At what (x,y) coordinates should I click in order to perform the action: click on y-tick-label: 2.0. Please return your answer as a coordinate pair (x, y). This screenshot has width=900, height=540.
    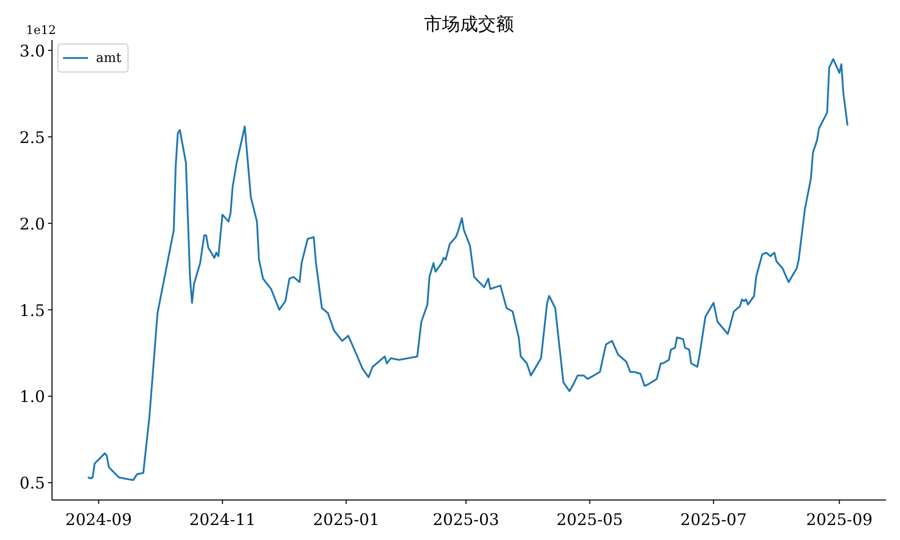
    Looking at the image, I should click on (32, 224).